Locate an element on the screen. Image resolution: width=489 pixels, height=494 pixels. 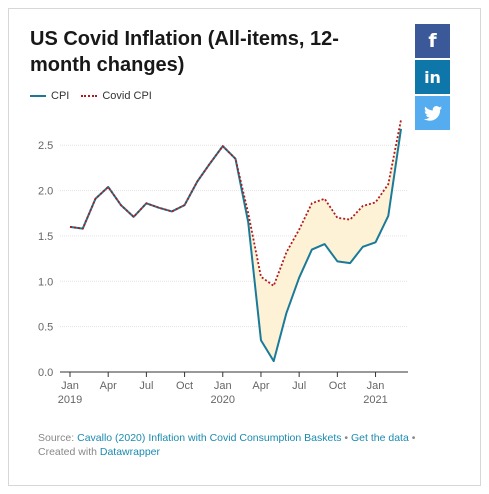
x-tick-year-label: 2020 is located at coordinates (223, 400).